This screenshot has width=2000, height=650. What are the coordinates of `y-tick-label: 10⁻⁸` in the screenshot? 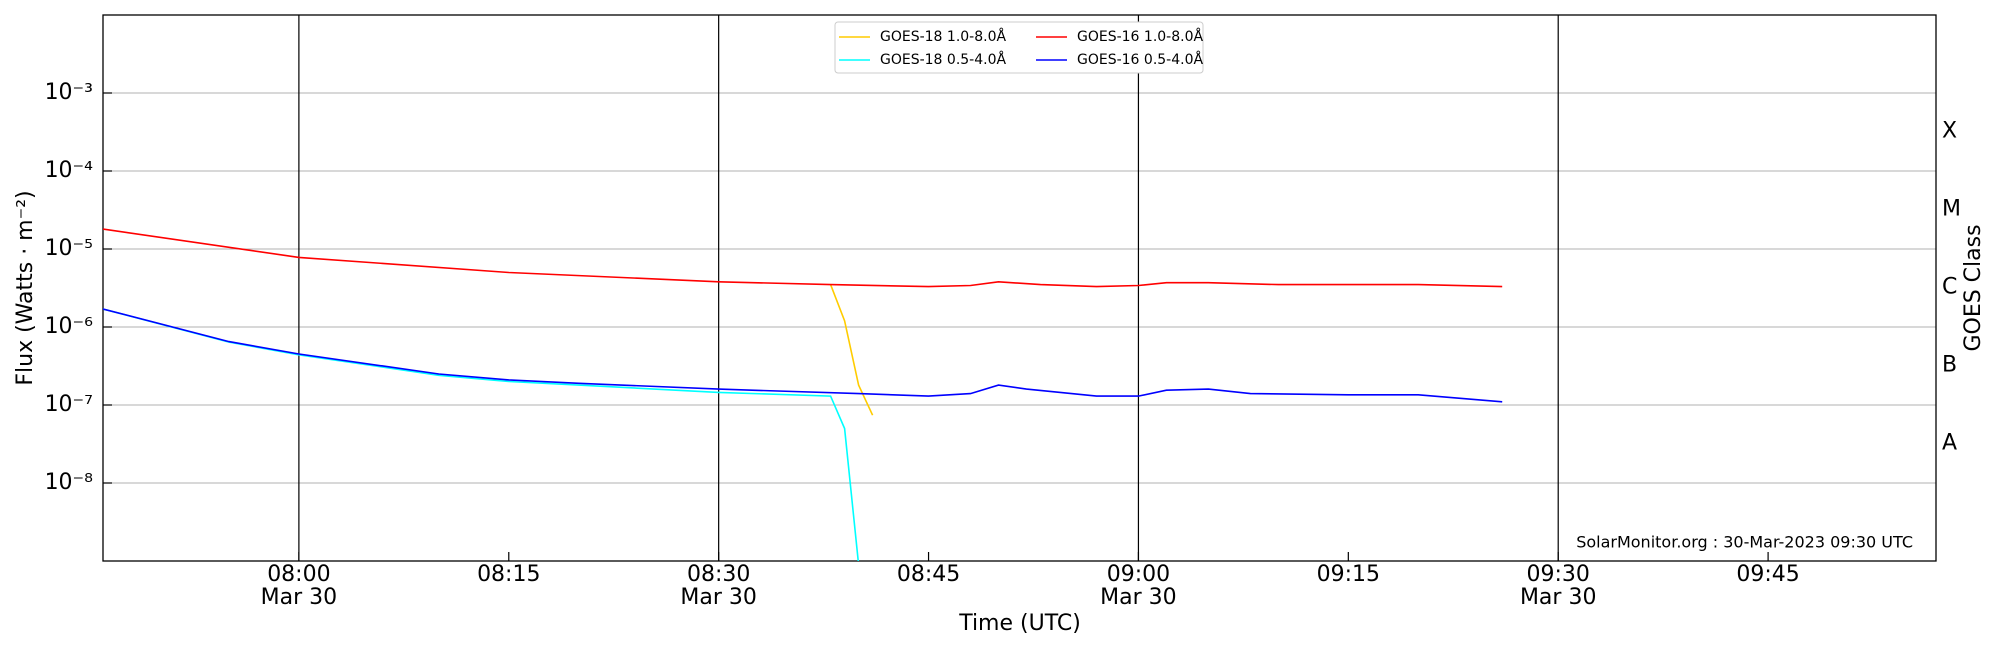 It's located at (69, 482).